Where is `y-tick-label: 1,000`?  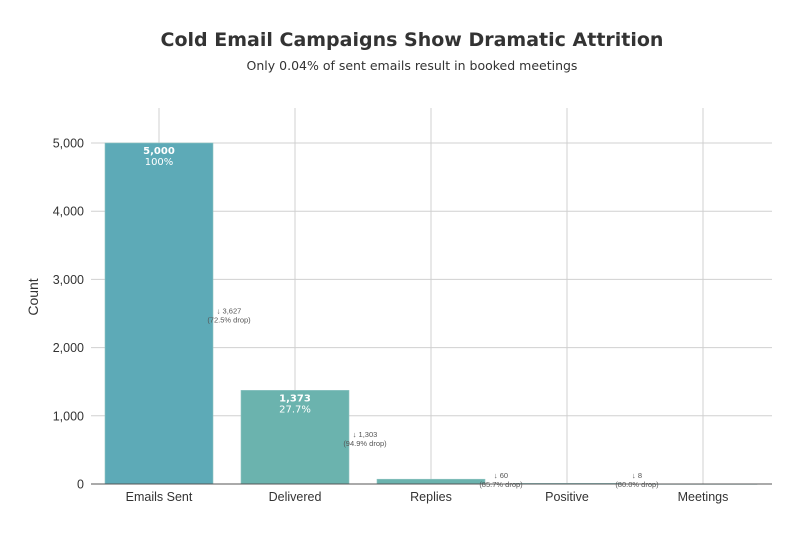
y-tick-label: 1,000 is located at coordinates (68, 416).